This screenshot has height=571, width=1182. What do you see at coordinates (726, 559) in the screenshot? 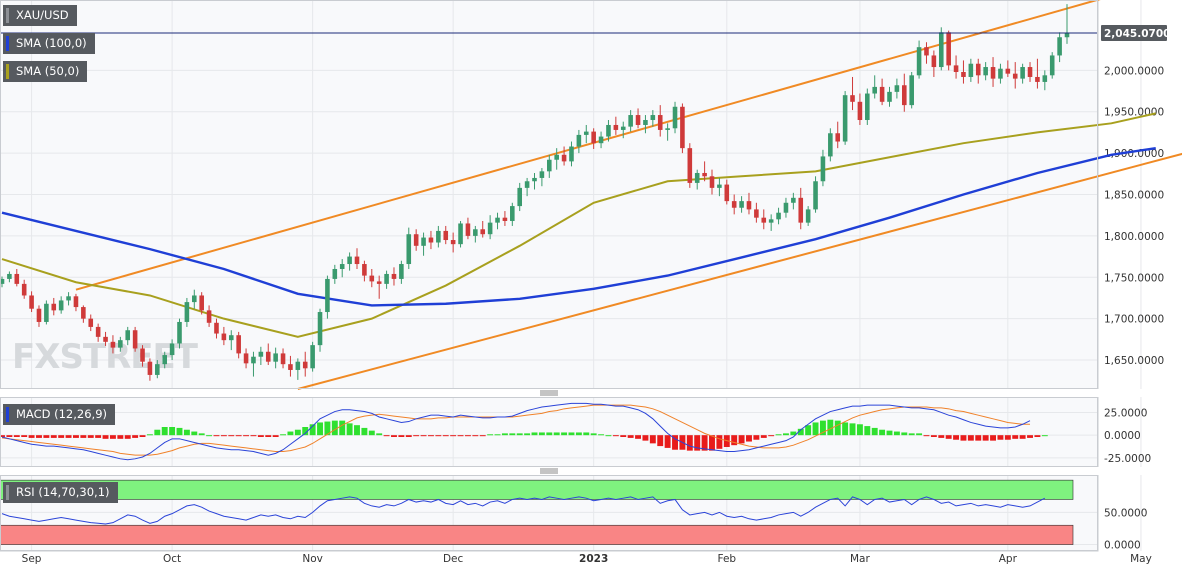
I see `x-tick-label: Feb` at bounding box center [726, 559].